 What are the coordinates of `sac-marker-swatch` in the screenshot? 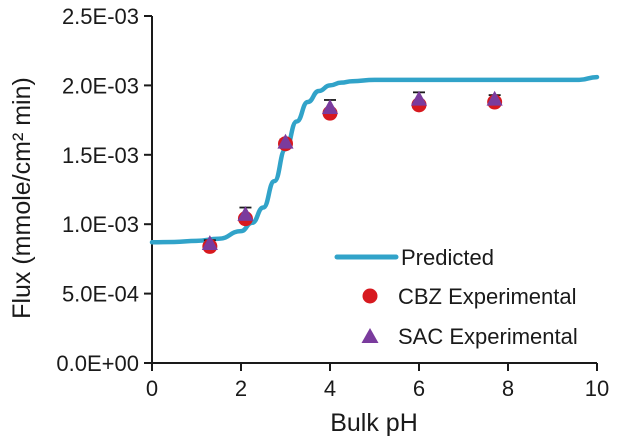 It's located at (370, 335).